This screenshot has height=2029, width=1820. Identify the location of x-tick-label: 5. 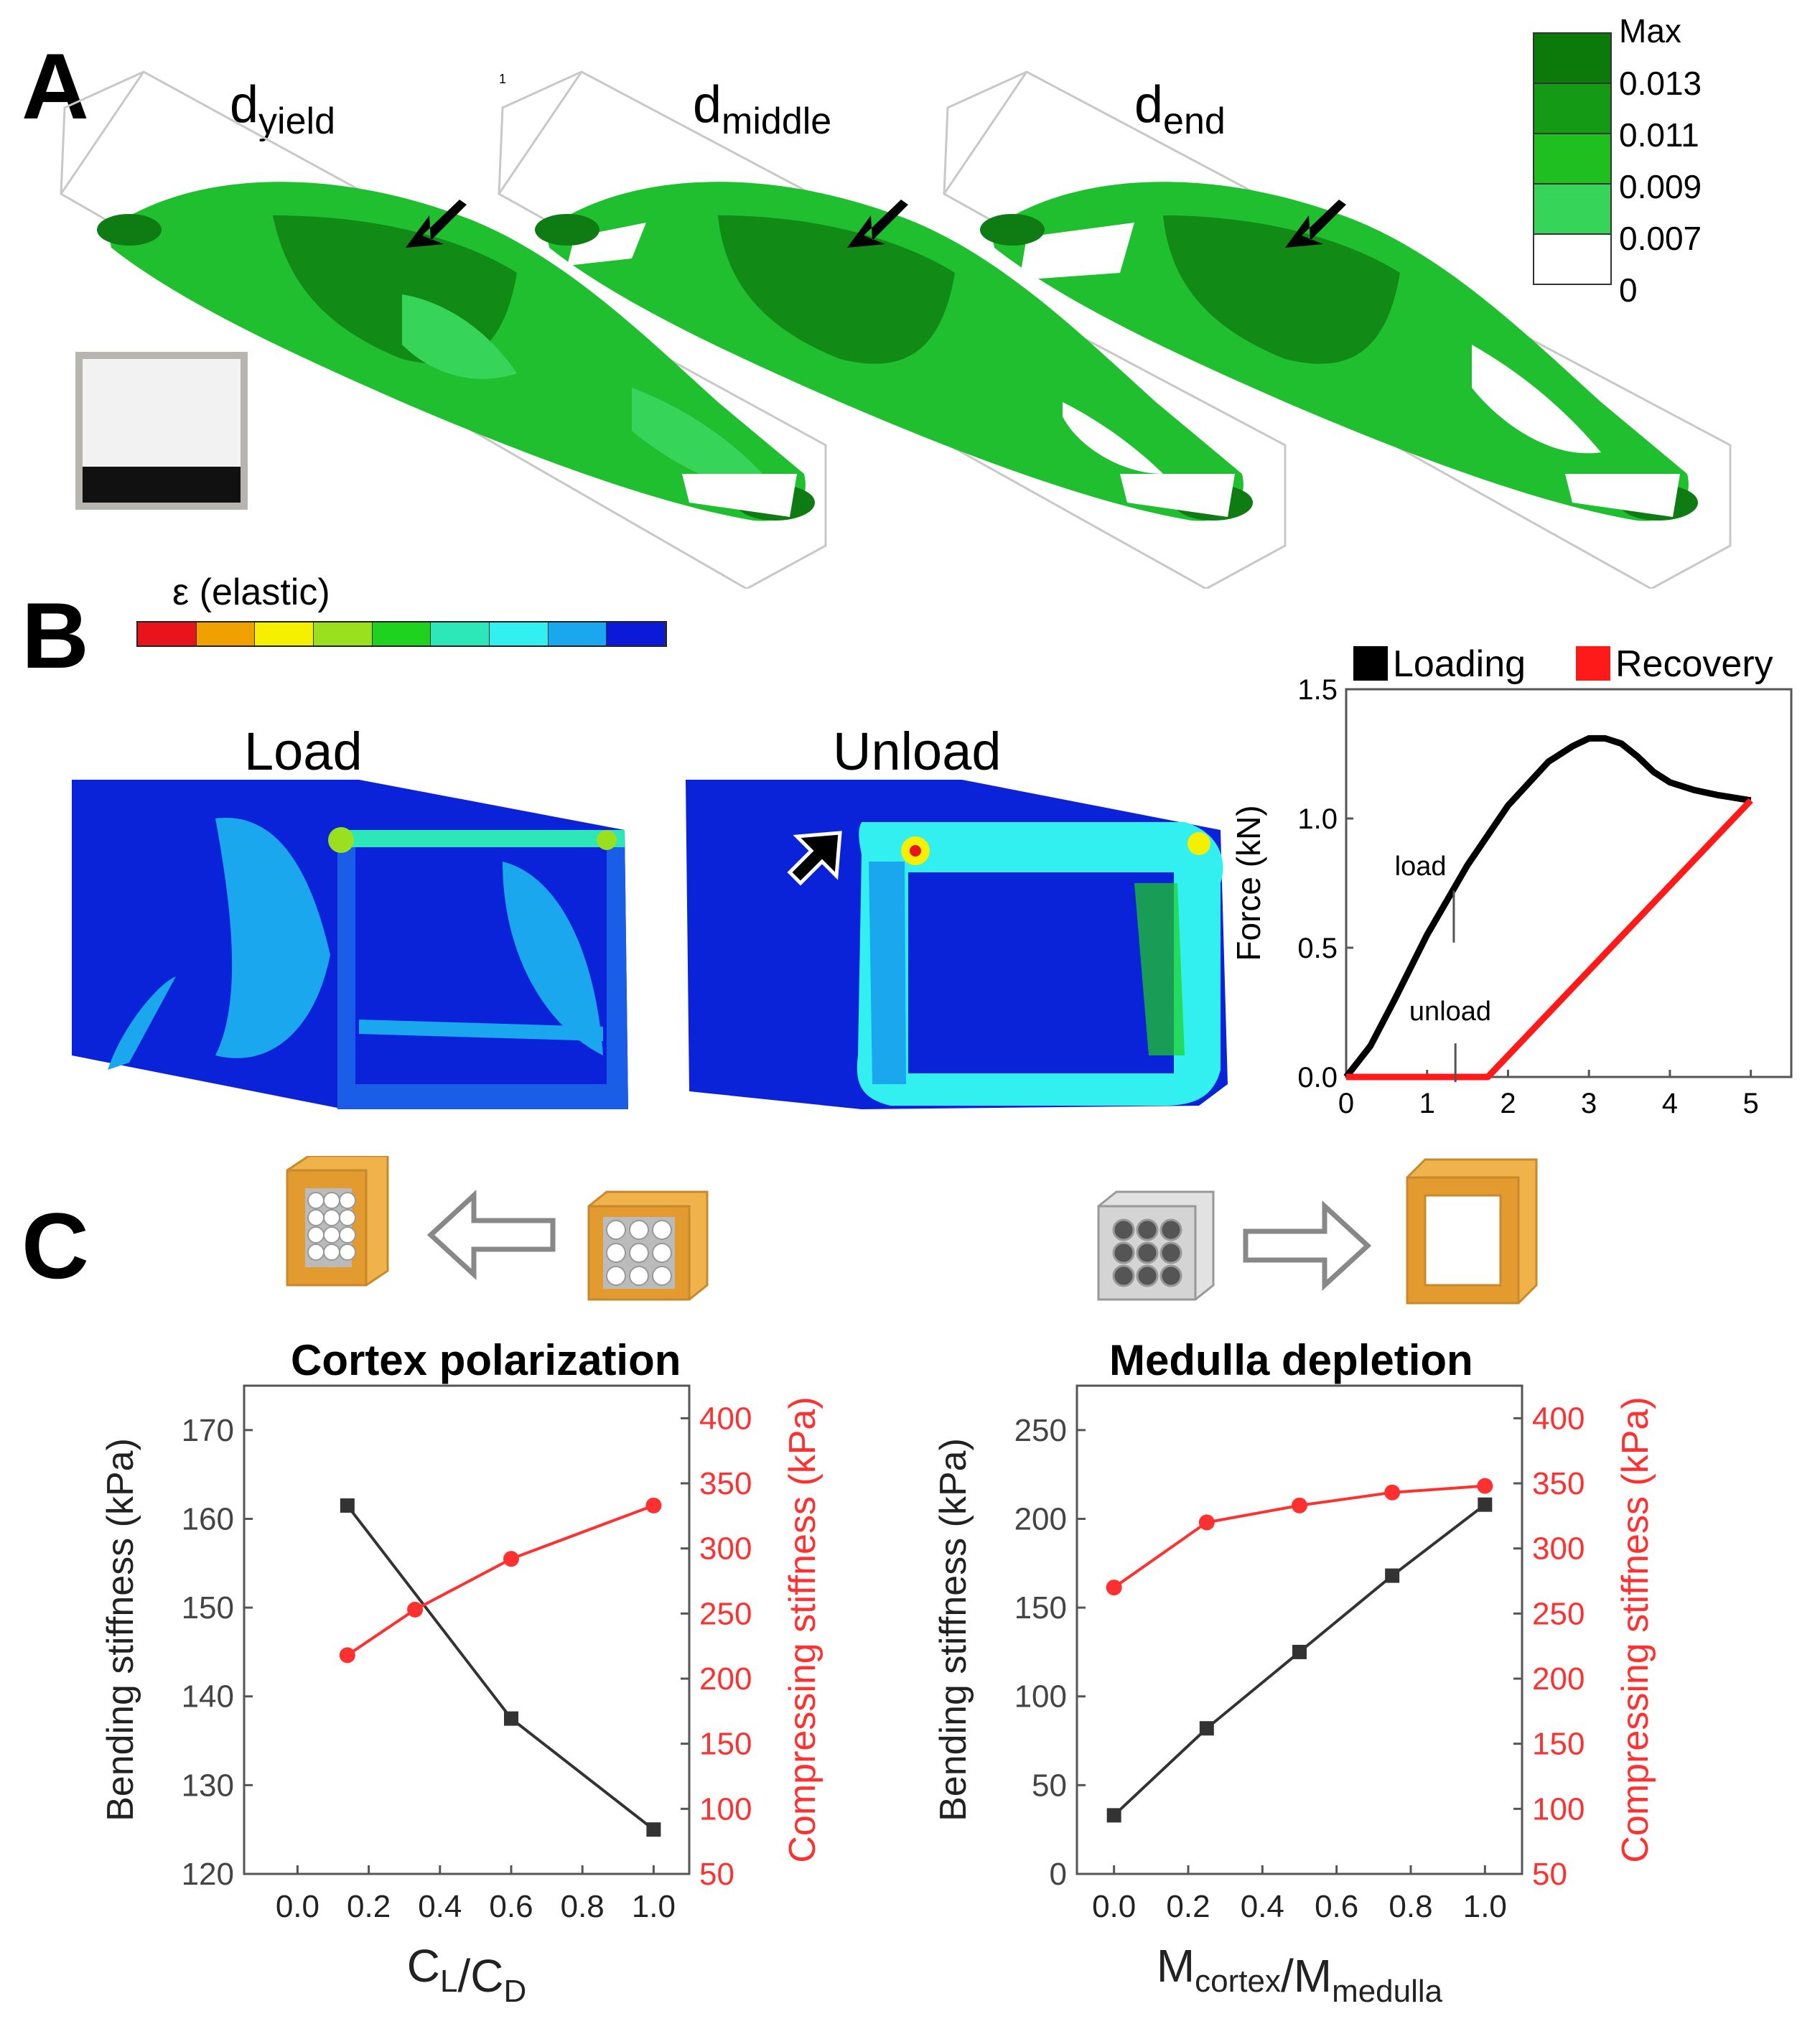
(1751, 1103).